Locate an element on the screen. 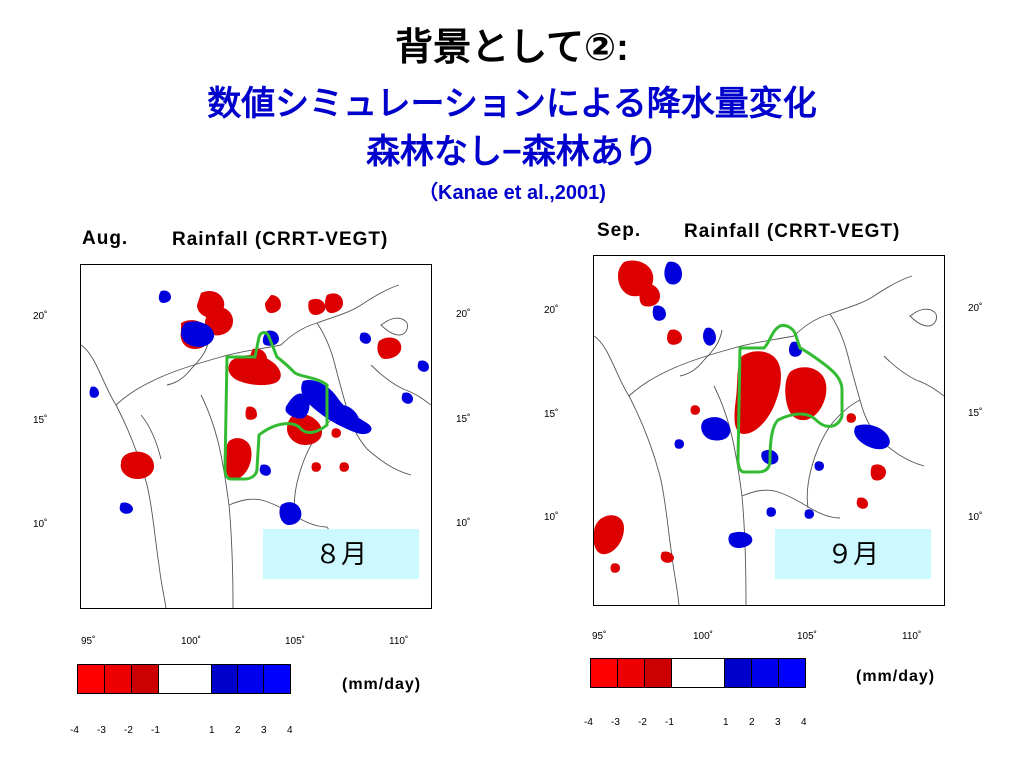 The image size is (1024, 768). page-title: 背景として②: is located at coordinates (512, 48).